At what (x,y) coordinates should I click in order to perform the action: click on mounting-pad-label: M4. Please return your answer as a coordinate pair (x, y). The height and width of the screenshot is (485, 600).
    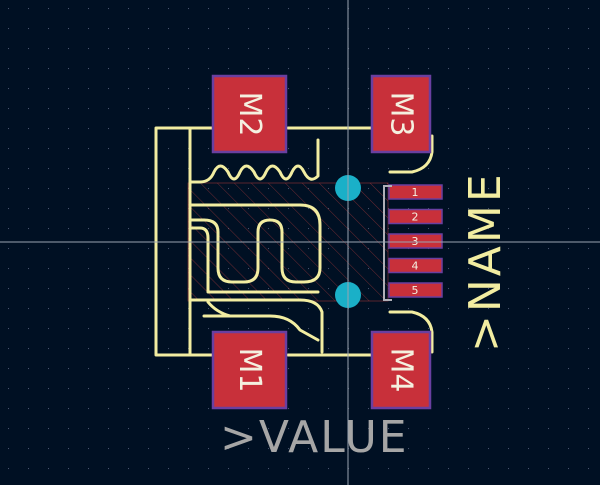
    Looking at the image, I should click on (401, 370).